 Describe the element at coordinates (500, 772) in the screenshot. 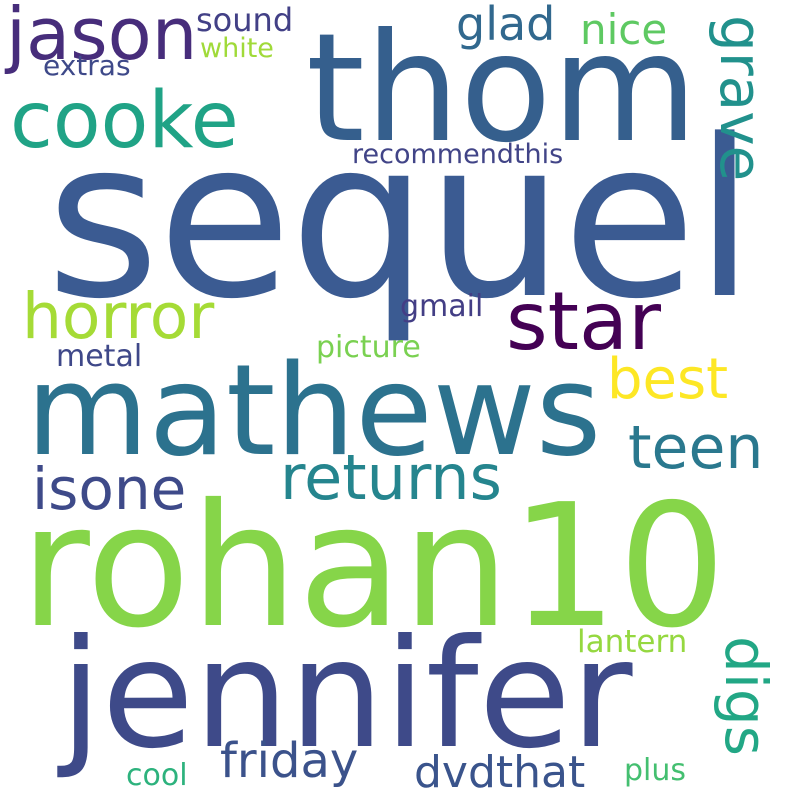

I see `word-dvdthat: dvdthat` at that location.